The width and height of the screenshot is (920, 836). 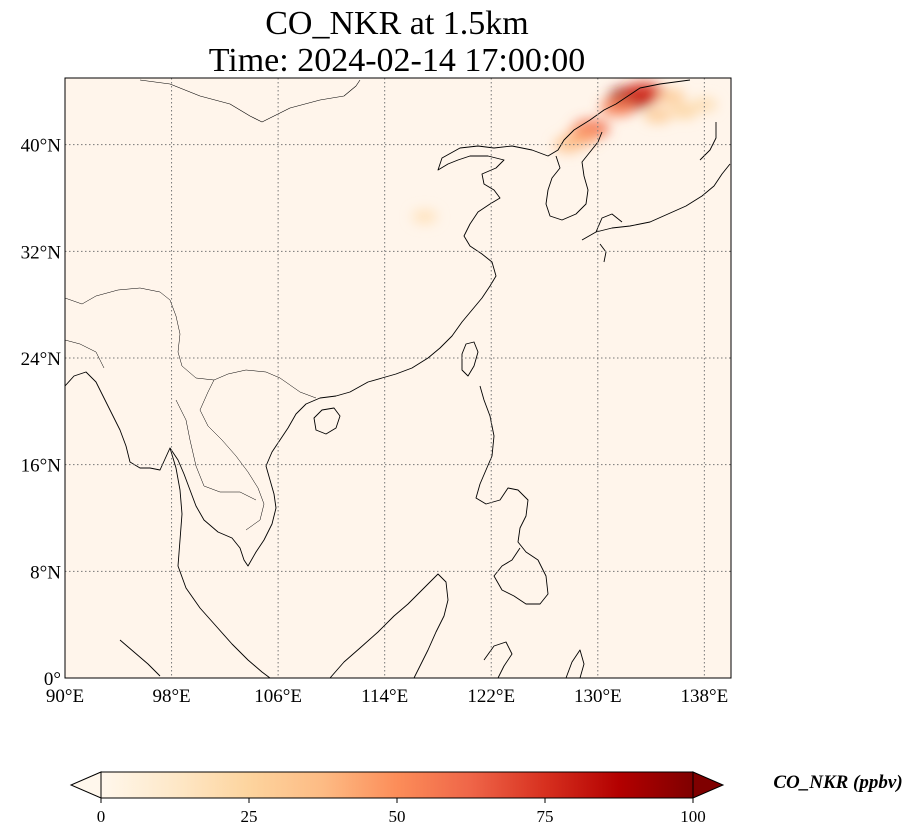 I want to click on lat-tick-label: 40°N, so click(x=41, y=146).